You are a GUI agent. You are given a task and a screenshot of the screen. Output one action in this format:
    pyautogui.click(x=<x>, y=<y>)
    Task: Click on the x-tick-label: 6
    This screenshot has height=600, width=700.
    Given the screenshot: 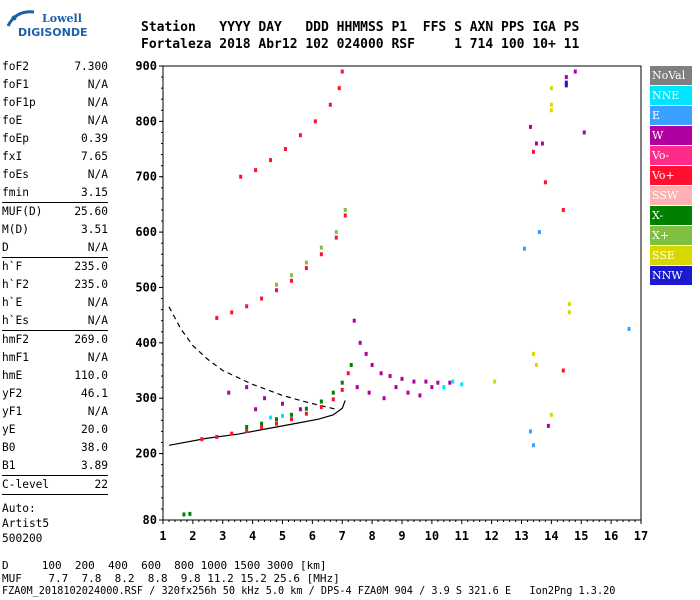 What is the action you would take?
    pyautogui.click(x=312, y=536)
    